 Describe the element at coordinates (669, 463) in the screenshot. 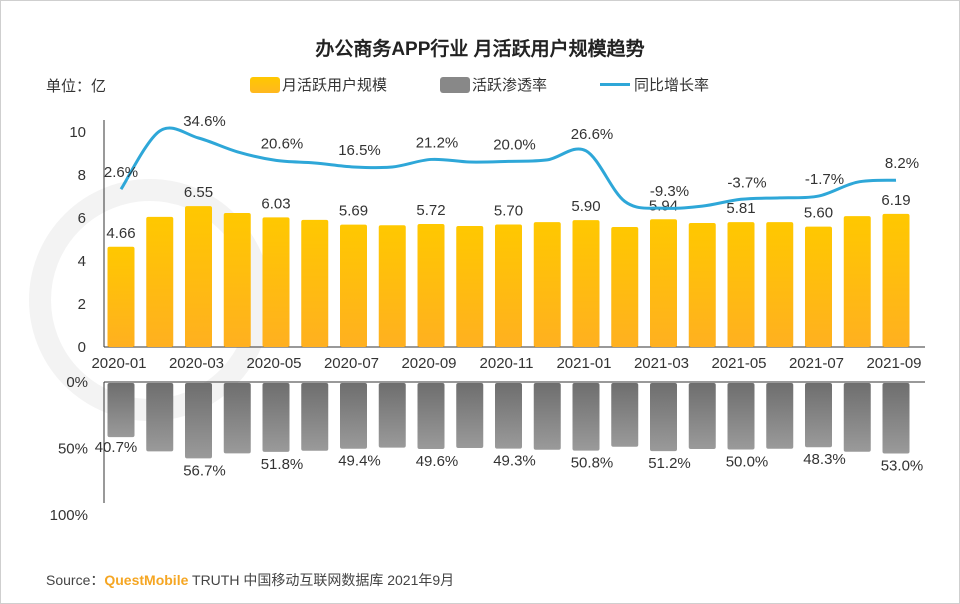

I see `penetration-data-label: 51.2%` at that location.